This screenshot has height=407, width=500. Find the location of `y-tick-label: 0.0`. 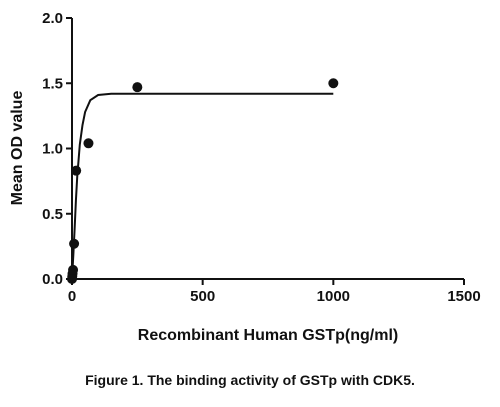

y-tick-label: 0.0 is located at coordinates (52, 279).